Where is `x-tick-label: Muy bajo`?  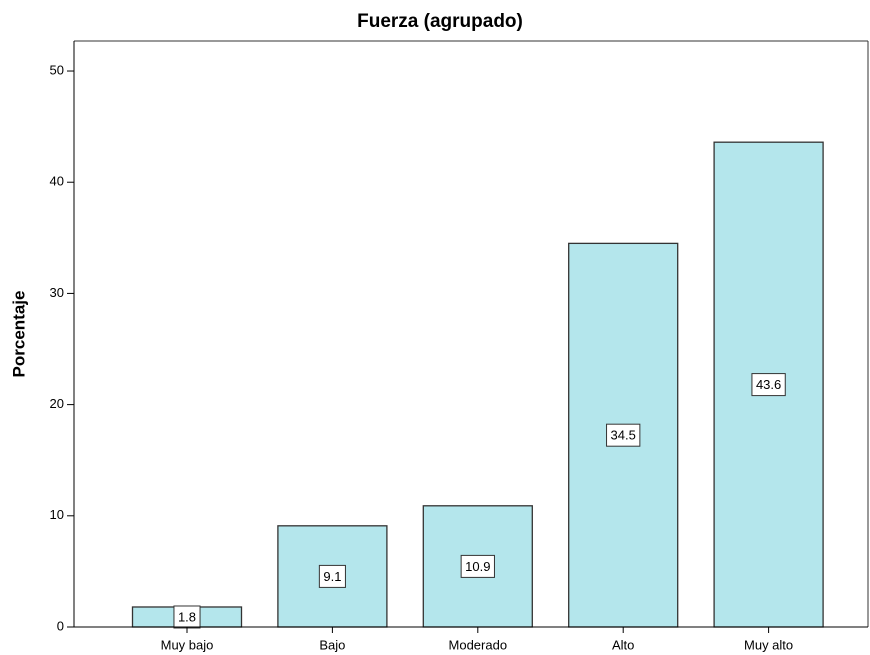
x-tick-label: Muy bajo is located at coordinates (187, 644).